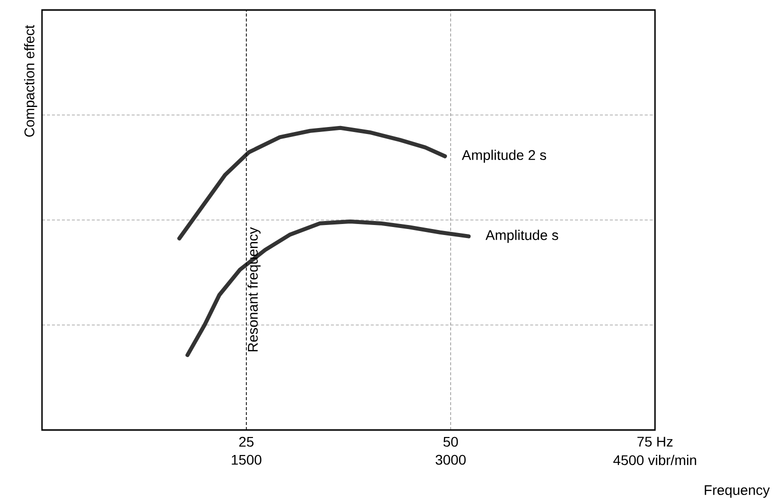  I want to click on x-axis-title: Frequency, so click(737, 491).